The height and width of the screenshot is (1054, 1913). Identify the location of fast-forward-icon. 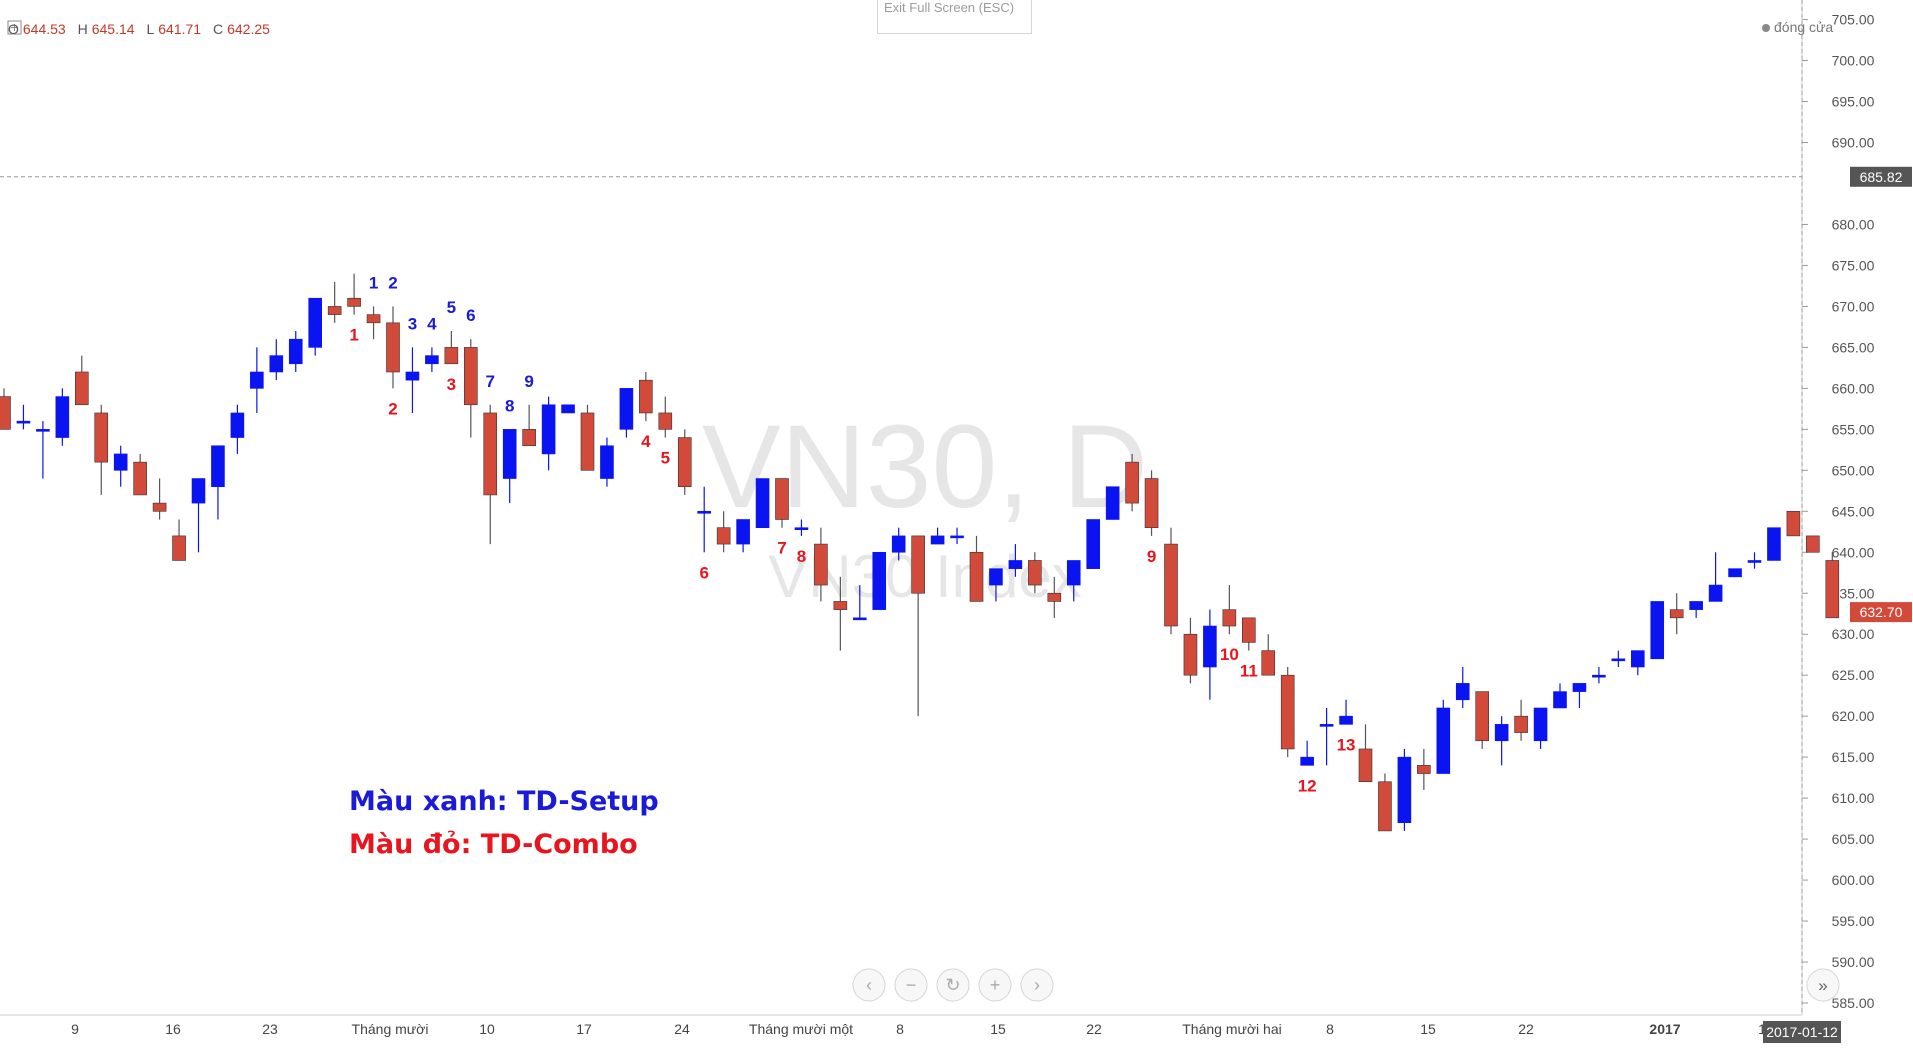
(1823, 985).